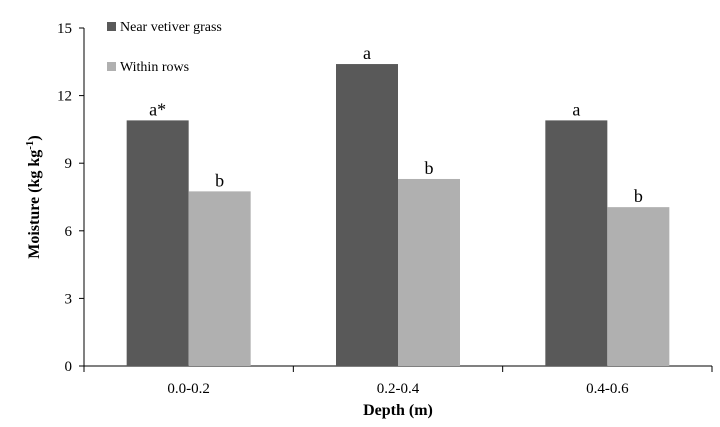 This screenshot has width=720, height=427. I want to click on y-tick-label: 6, so click(69, 232).